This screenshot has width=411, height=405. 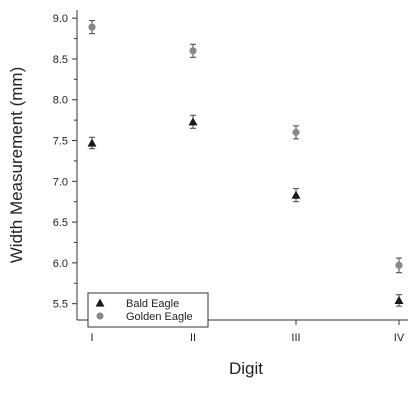 What do you see at coordinates (399, 338) in the screenshot?
I see `x-tick-label: IV` at bounding box center [399, 338].